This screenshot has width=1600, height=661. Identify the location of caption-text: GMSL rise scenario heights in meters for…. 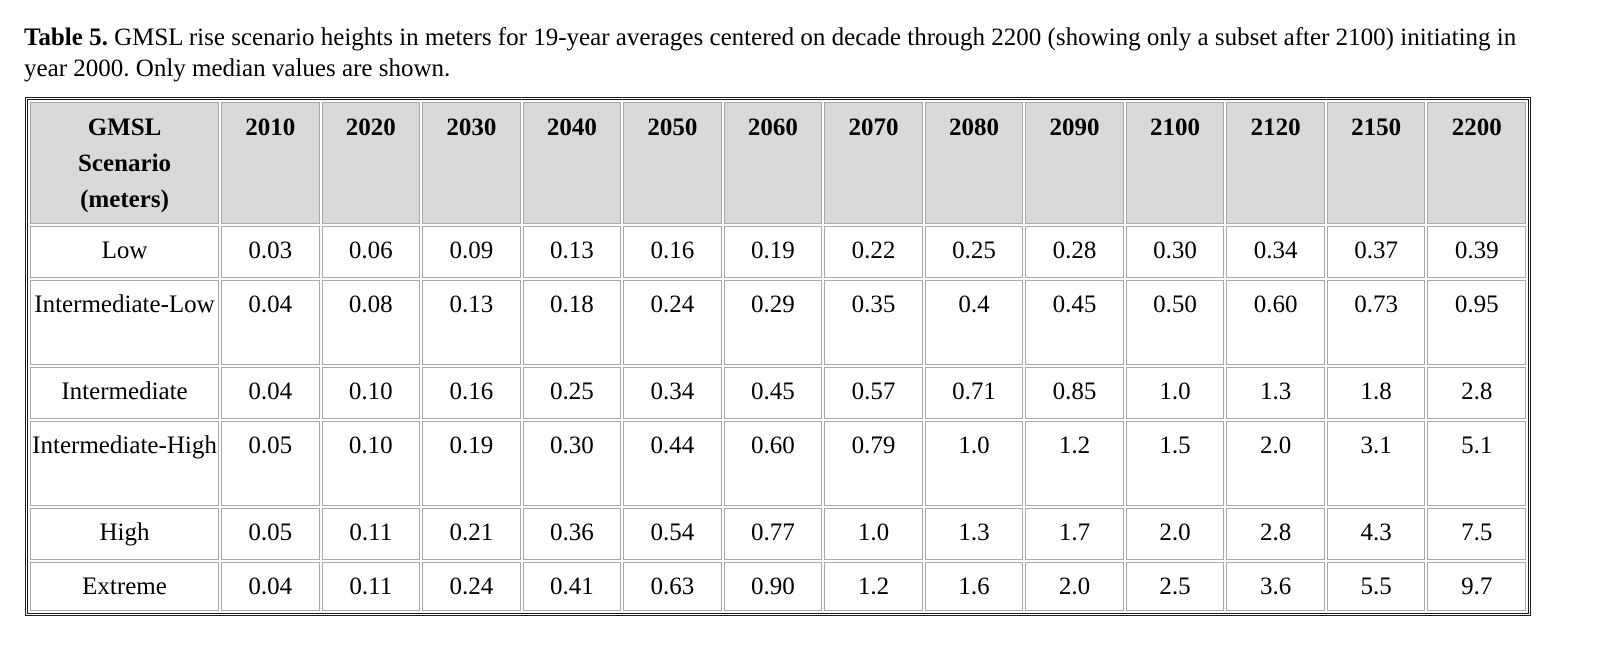
(770, 53).